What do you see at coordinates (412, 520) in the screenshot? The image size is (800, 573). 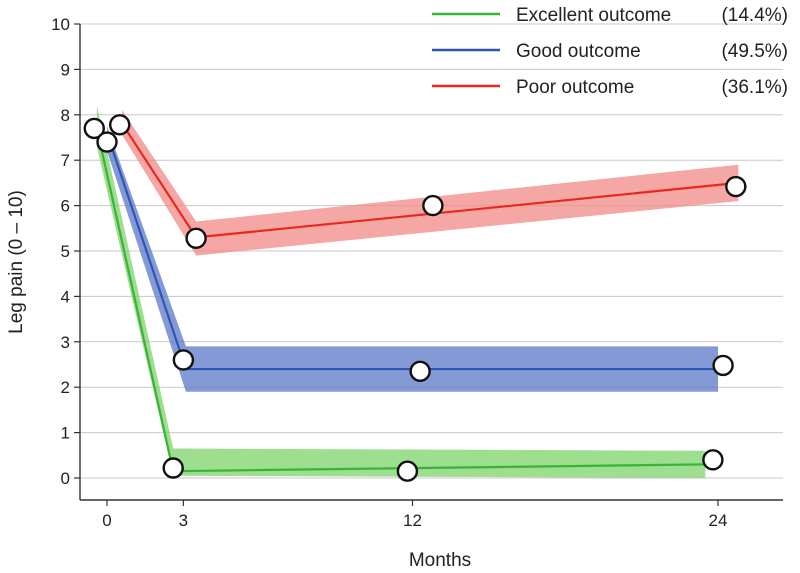 I see `x-tick-label-12: 12` at bounding box center [412, 520].